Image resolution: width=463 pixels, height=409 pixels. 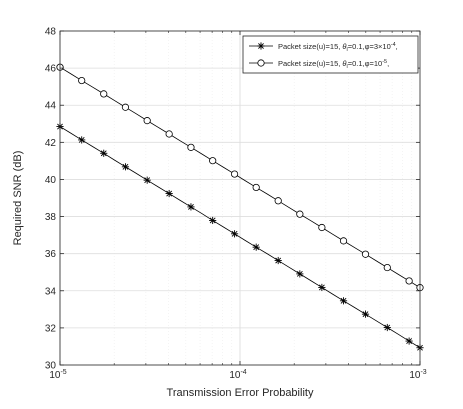 I want to click on y-tick-label: 44, so click(x=51, y=106).